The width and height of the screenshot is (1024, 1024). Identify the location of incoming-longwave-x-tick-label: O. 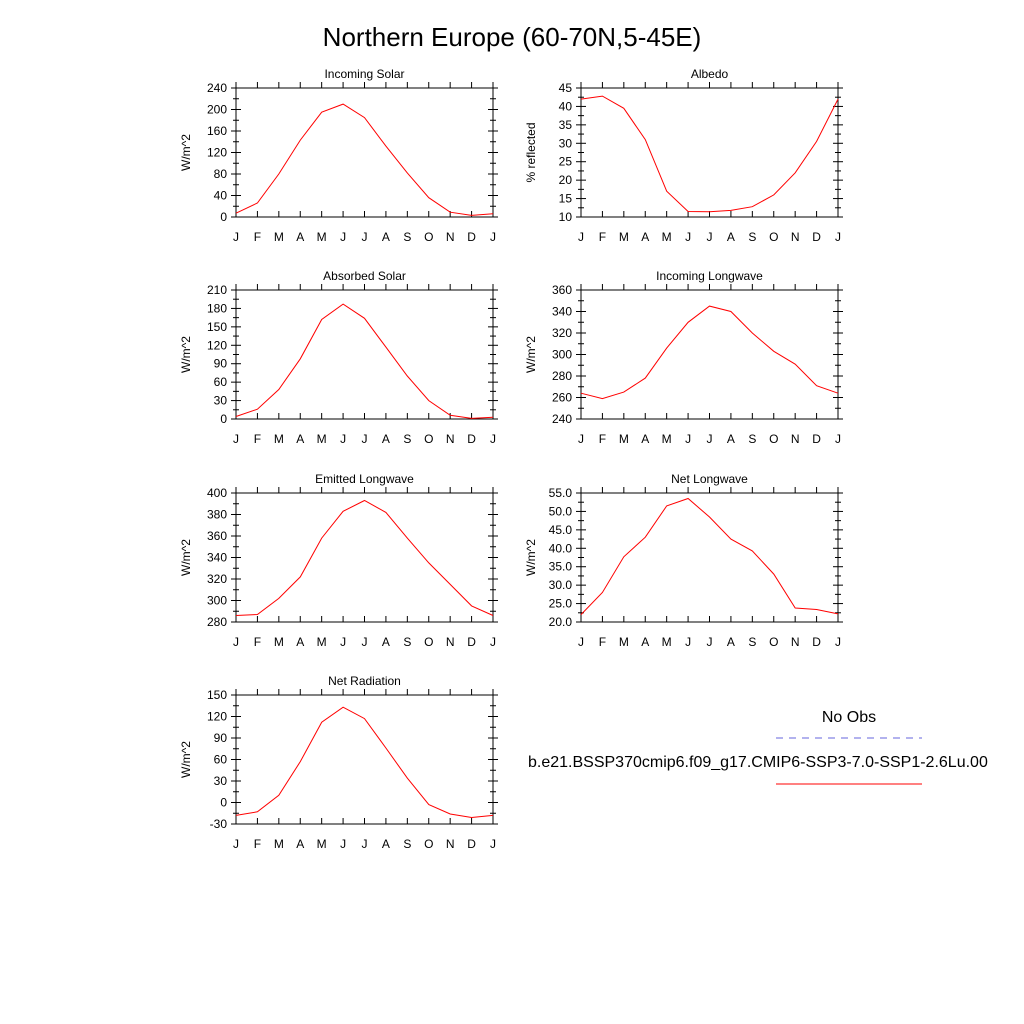
(773, 439).